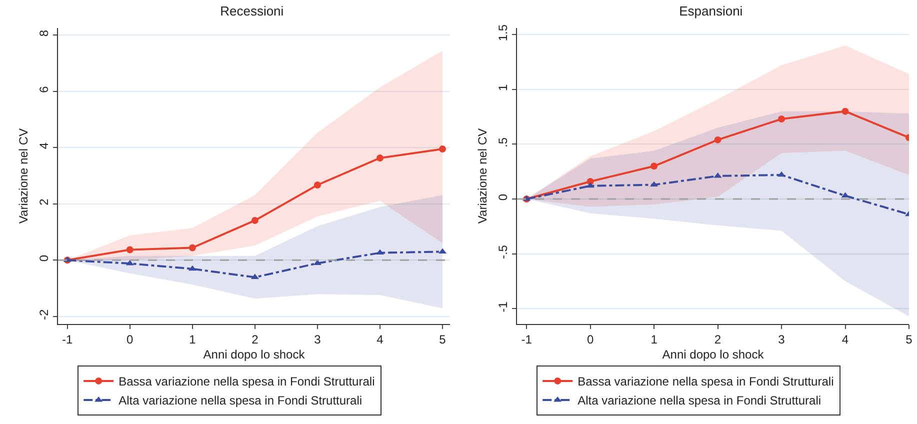  I want to click on y-tick-label: -.5, so click(503, 252).